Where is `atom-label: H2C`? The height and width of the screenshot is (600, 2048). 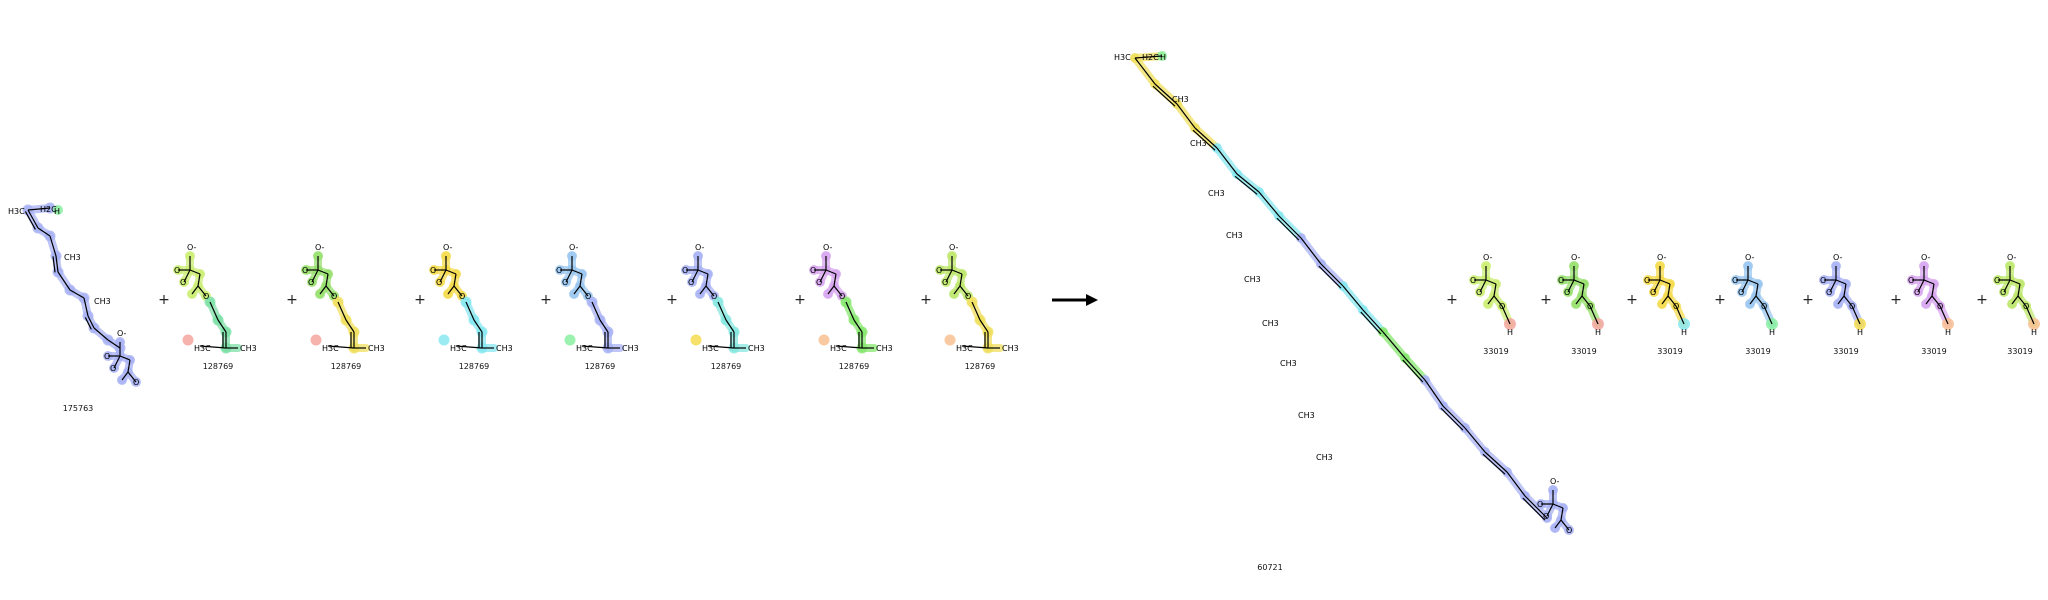
atom-label: H2C is located at coordinates (48, 209).